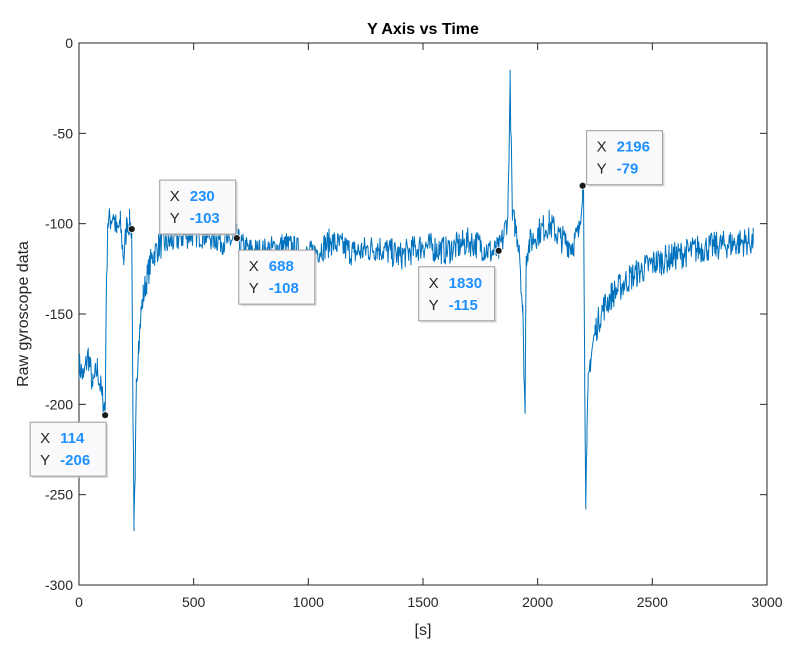 The image size is (812, 645). What do you see at coordinates (72, 438) in the screenshot?
I see `datatip-x-value: 114` at bounding box center [72, 438].